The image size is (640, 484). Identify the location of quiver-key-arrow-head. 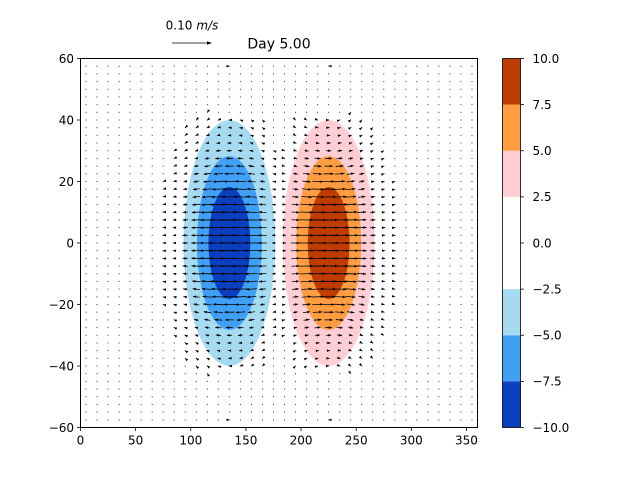
(209, 42).